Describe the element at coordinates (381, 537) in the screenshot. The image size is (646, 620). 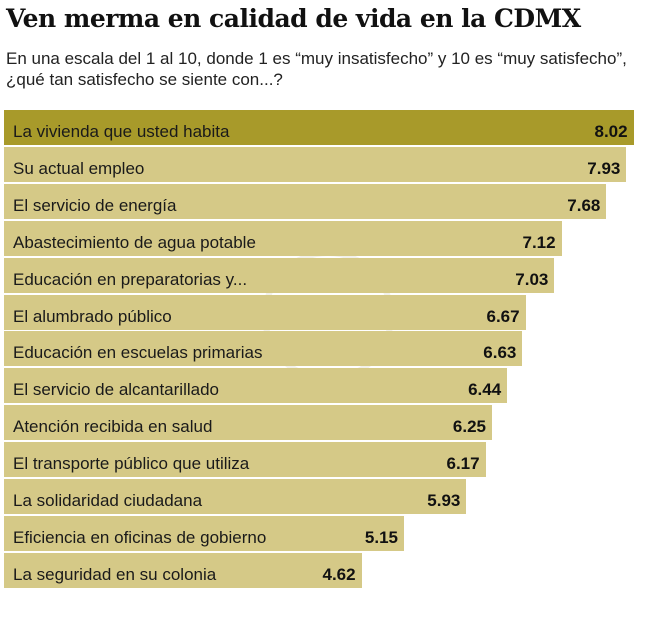
I see `value-label: 5.15` at that location.